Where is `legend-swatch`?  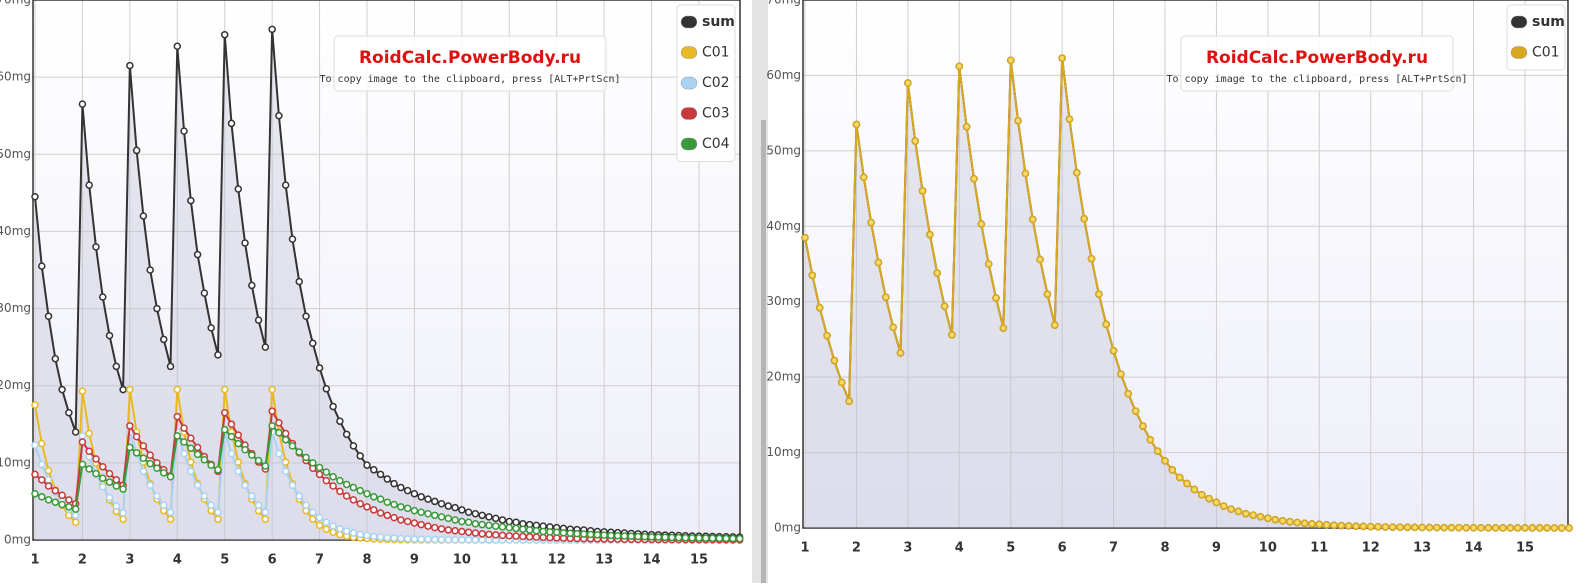
legend-swatch is located at coordinates (689, 83).